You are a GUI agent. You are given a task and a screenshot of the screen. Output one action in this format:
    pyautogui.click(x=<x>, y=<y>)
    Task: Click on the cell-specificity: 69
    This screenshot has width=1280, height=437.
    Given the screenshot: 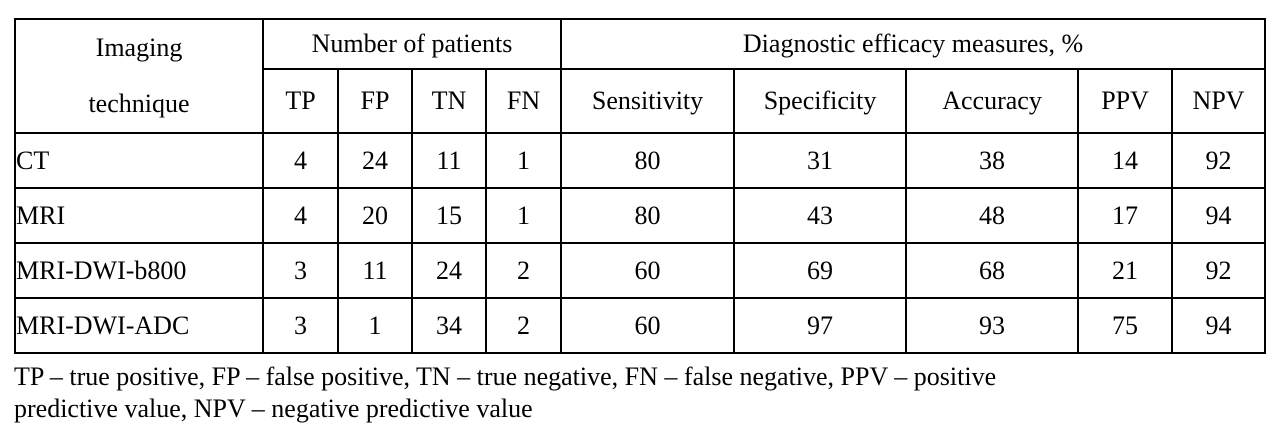 What is the action you would take?
    pyautogui.click(x=820, y=270)
    